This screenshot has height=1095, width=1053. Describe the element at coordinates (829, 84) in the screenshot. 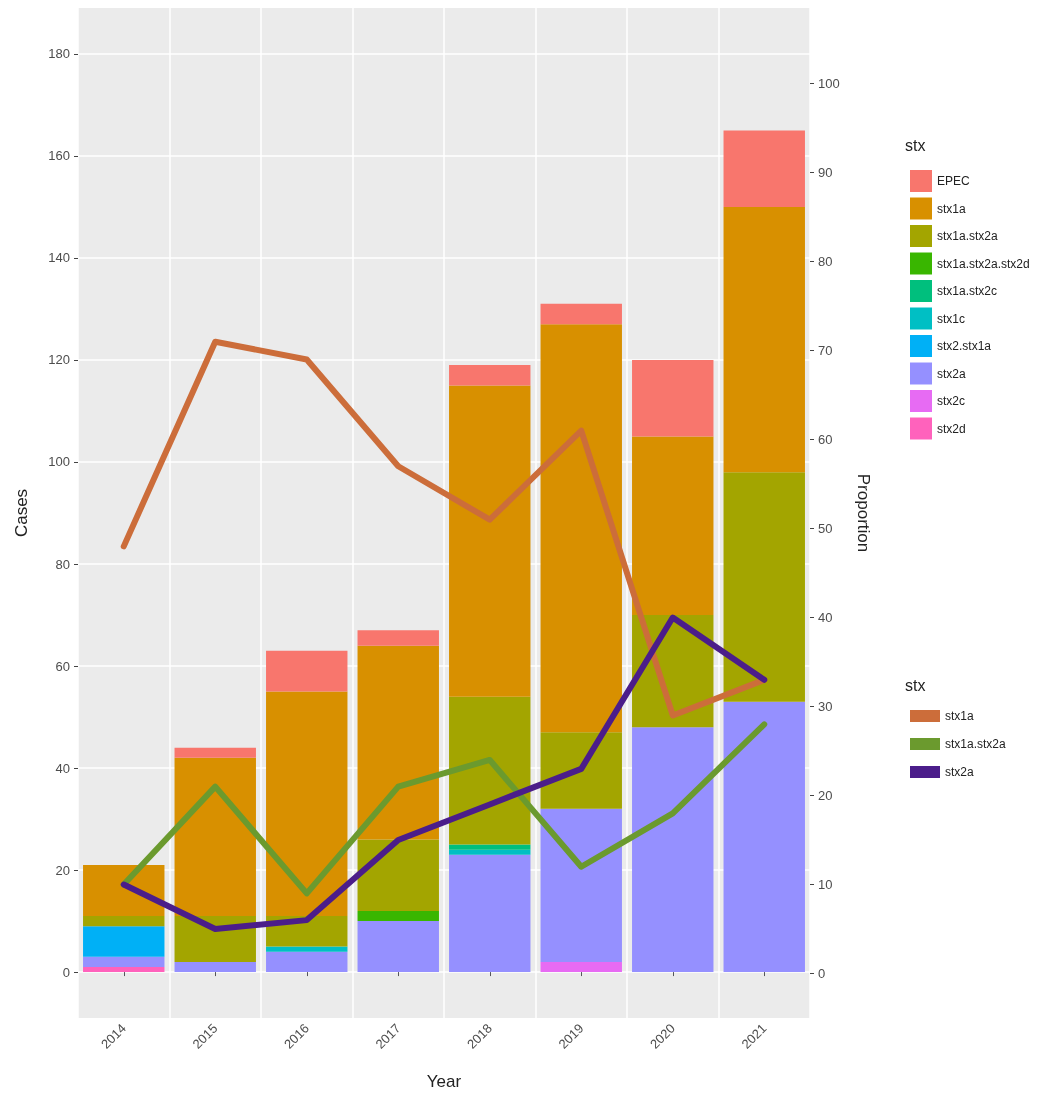

I see `y2-tick-label: 100` at that location.